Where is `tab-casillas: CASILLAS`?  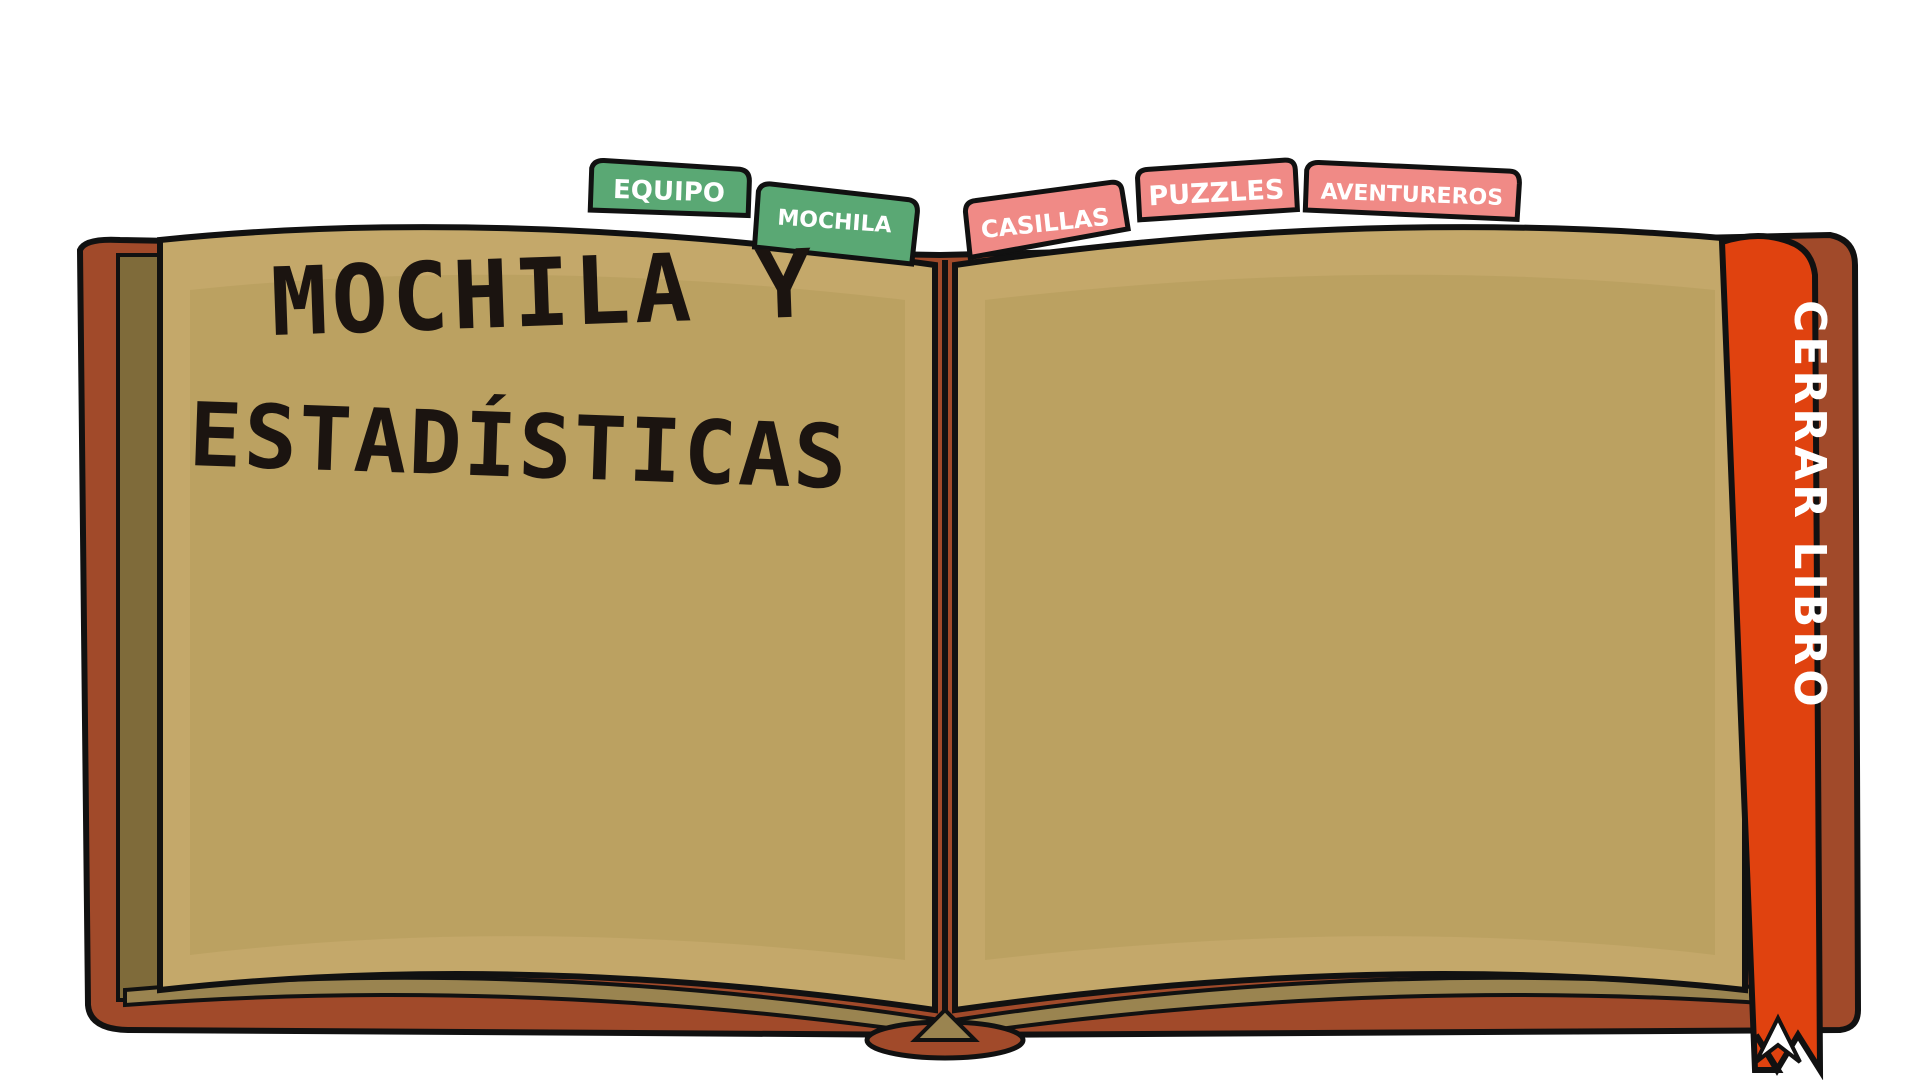 tab-casillas: CASILLAS is located at coordinates (1046, 220).